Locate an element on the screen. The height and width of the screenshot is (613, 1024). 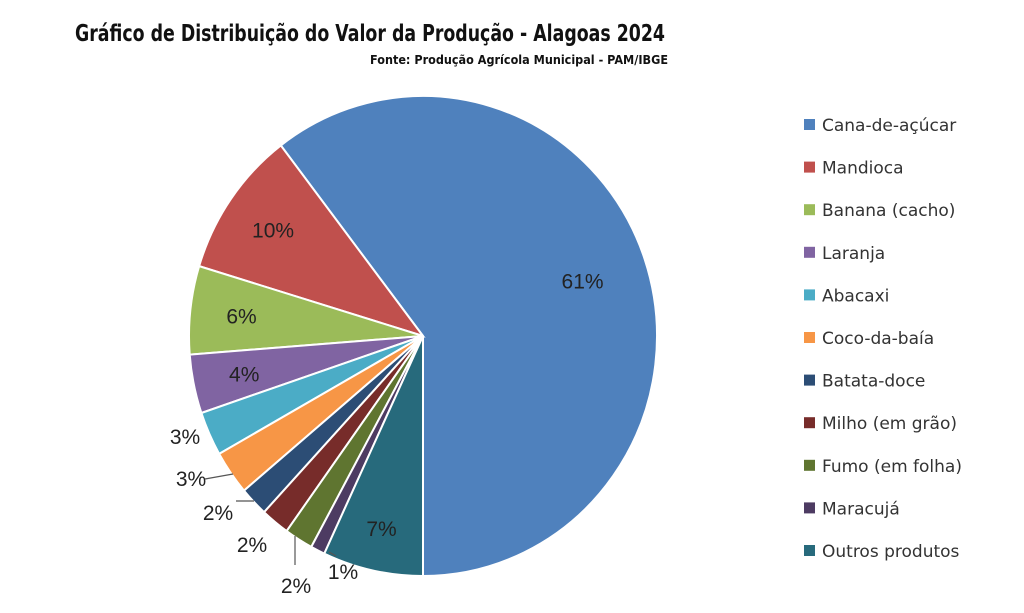
data-label: 4% is located at coordinates (244, 375).